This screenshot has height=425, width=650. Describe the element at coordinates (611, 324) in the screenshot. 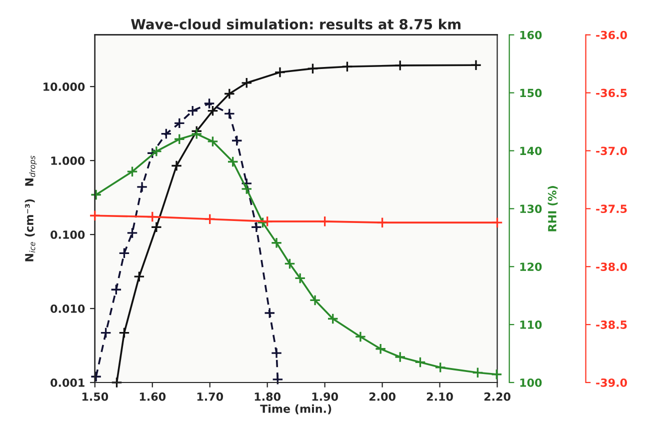

I see `y3-tick-label: -38.5` at that location.